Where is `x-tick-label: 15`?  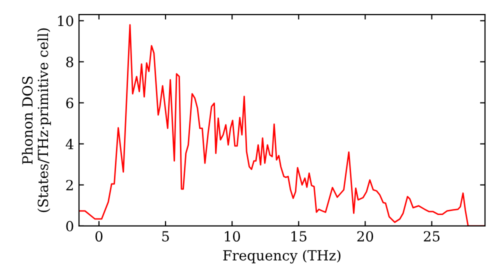 x-tick-label: 15 is located at coordinates (298, 236).